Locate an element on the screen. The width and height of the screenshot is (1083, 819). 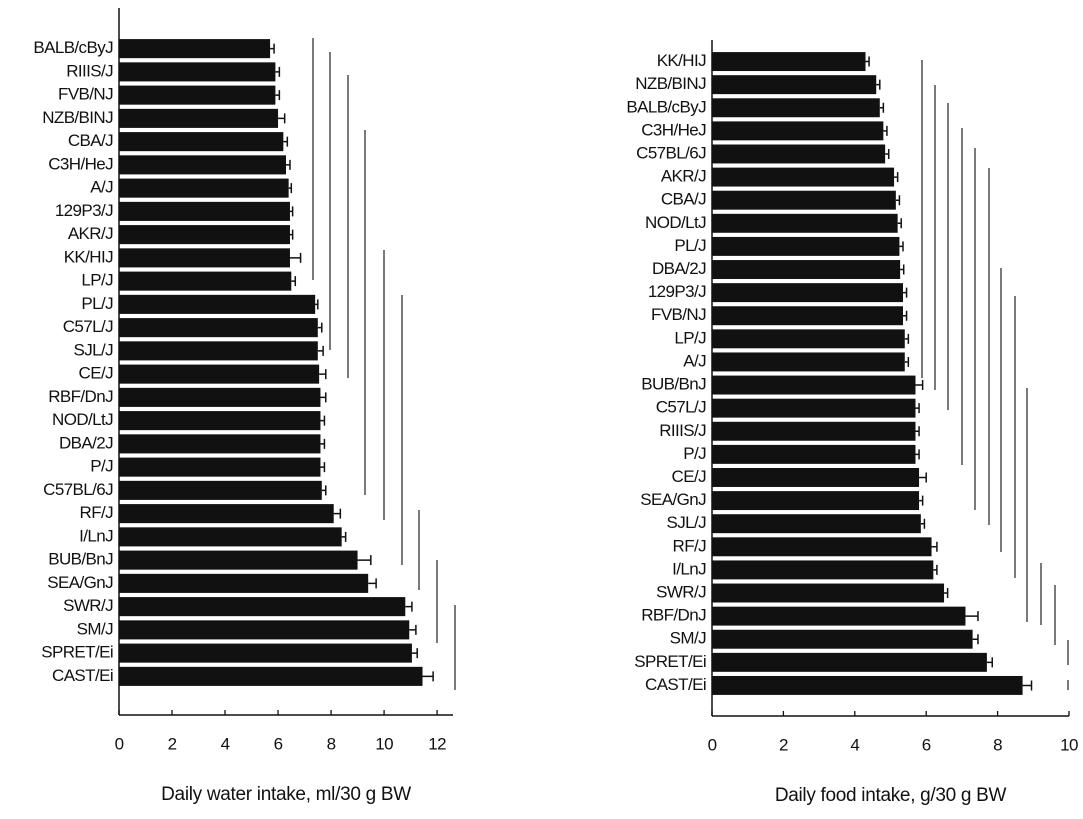
x-tick-label: 12 is located at coordinates (437, 743).